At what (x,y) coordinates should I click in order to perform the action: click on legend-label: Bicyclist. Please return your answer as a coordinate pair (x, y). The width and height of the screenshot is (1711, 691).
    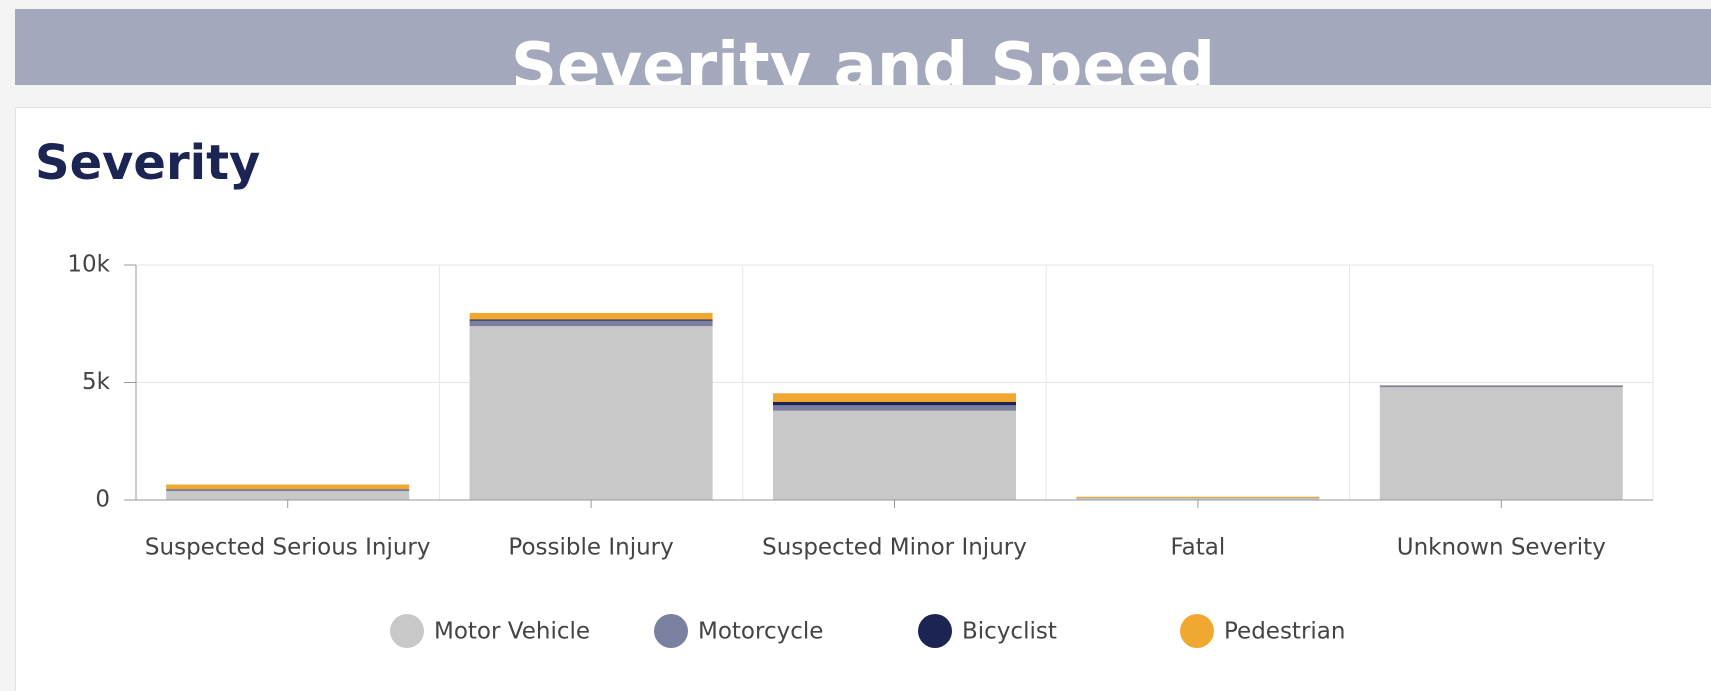
    Looking at the image, I should click on (1009, 632).